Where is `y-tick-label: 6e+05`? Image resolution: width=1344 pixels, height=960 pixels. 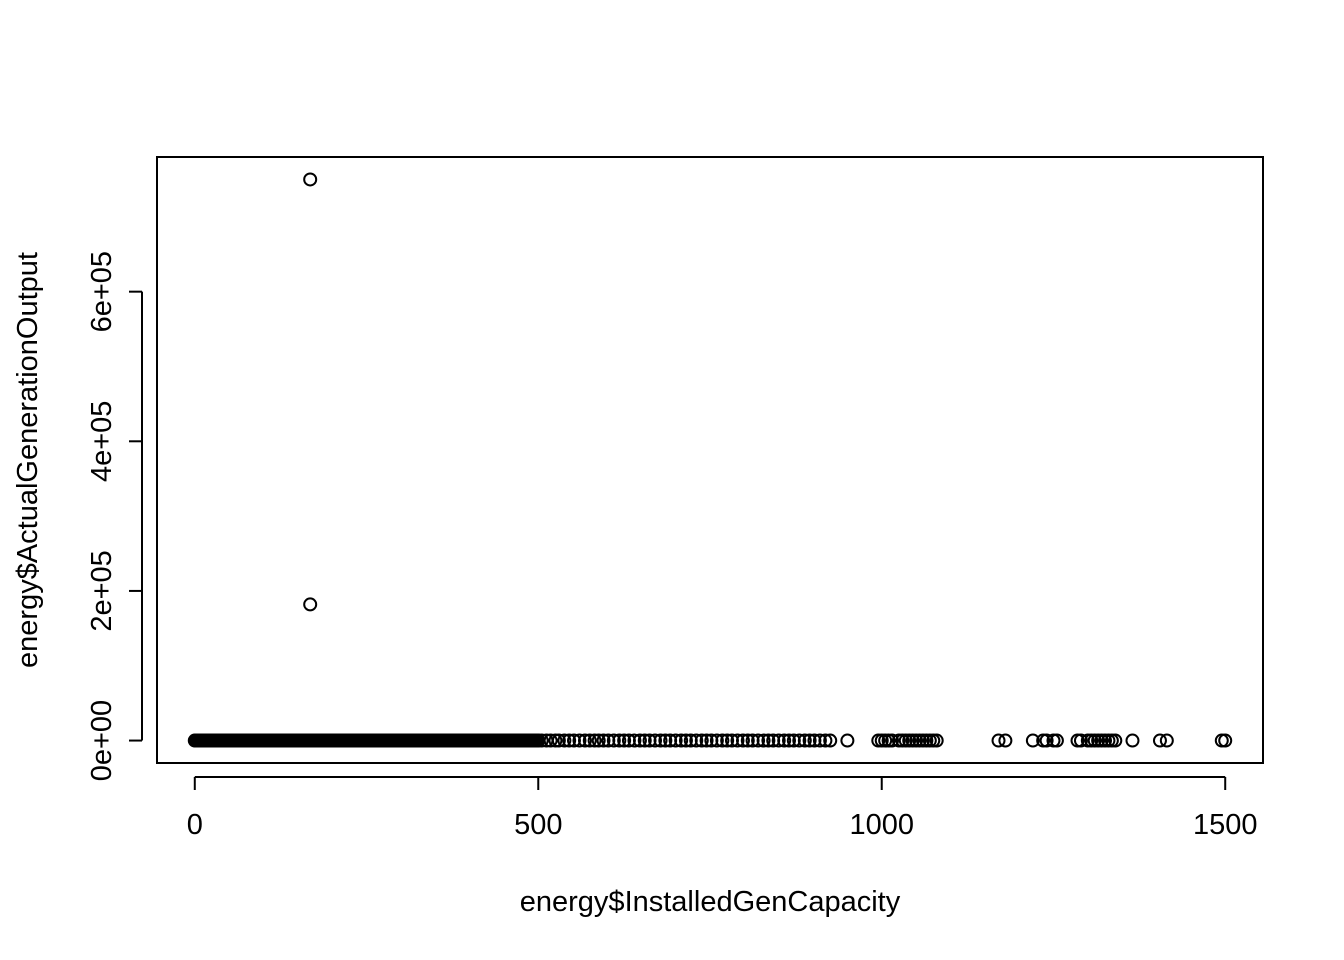
y-tick-label: 6e+05 is located at coordinates (102, 291).